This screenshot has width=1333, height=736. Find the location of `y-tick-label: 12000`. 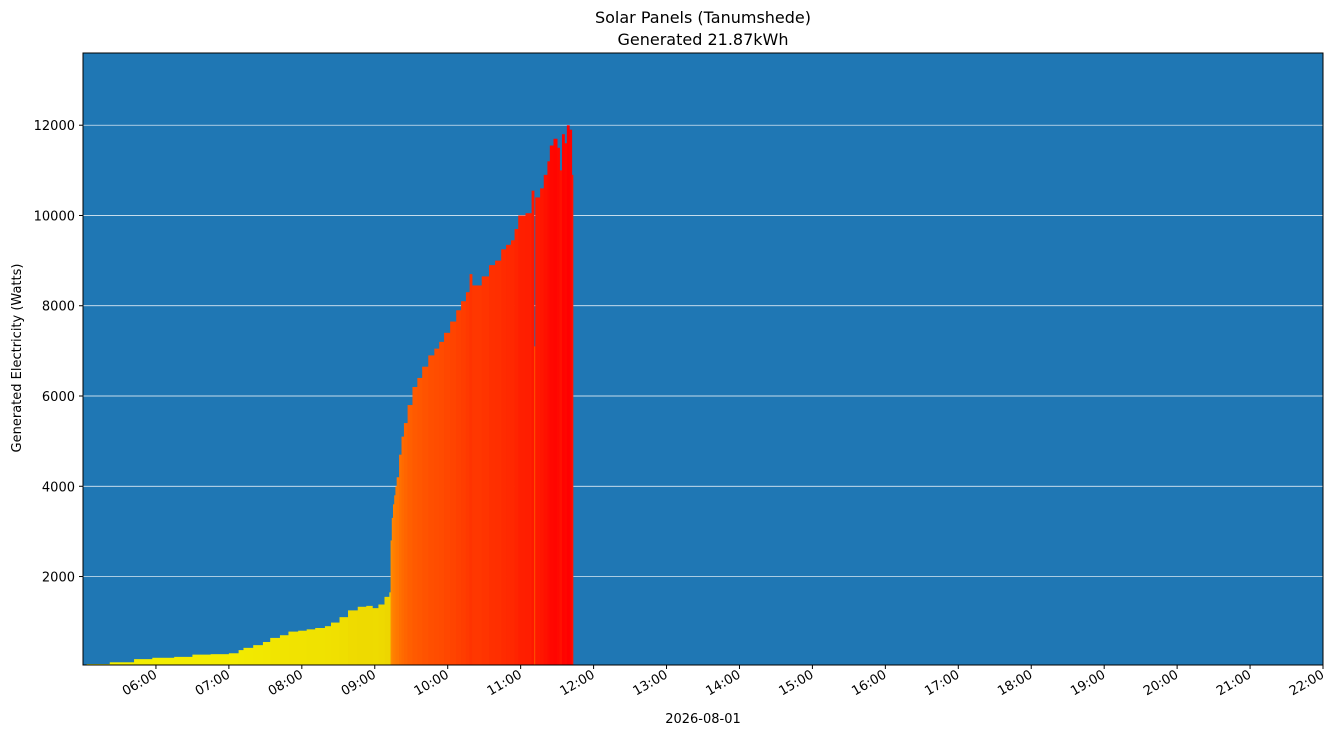

y-tick-label: 12000 is located at coordinates (54, 126).